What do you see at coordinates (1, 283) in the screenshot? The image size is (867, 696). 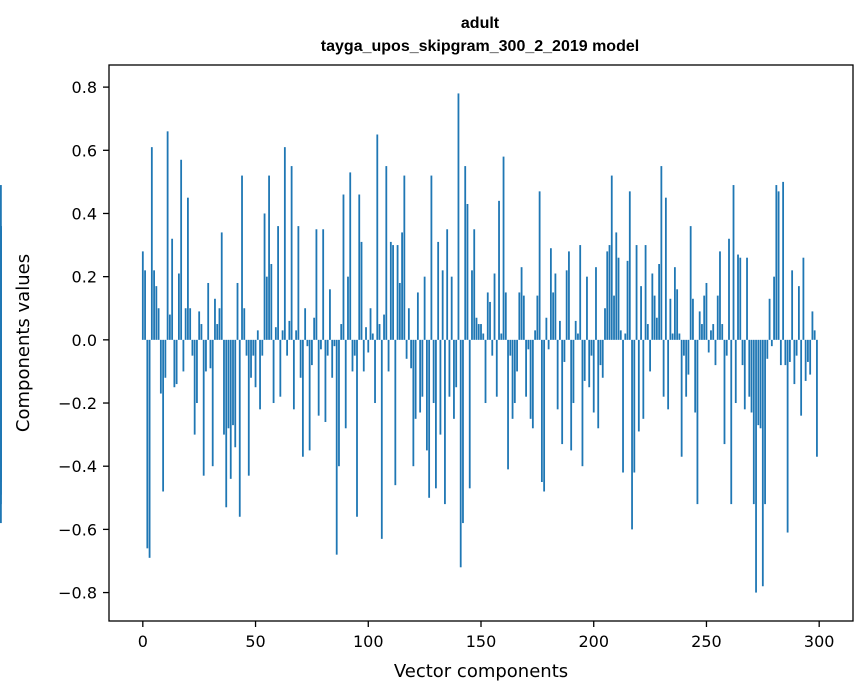 I see `bar-undefined` at bounding box center [1, 283].